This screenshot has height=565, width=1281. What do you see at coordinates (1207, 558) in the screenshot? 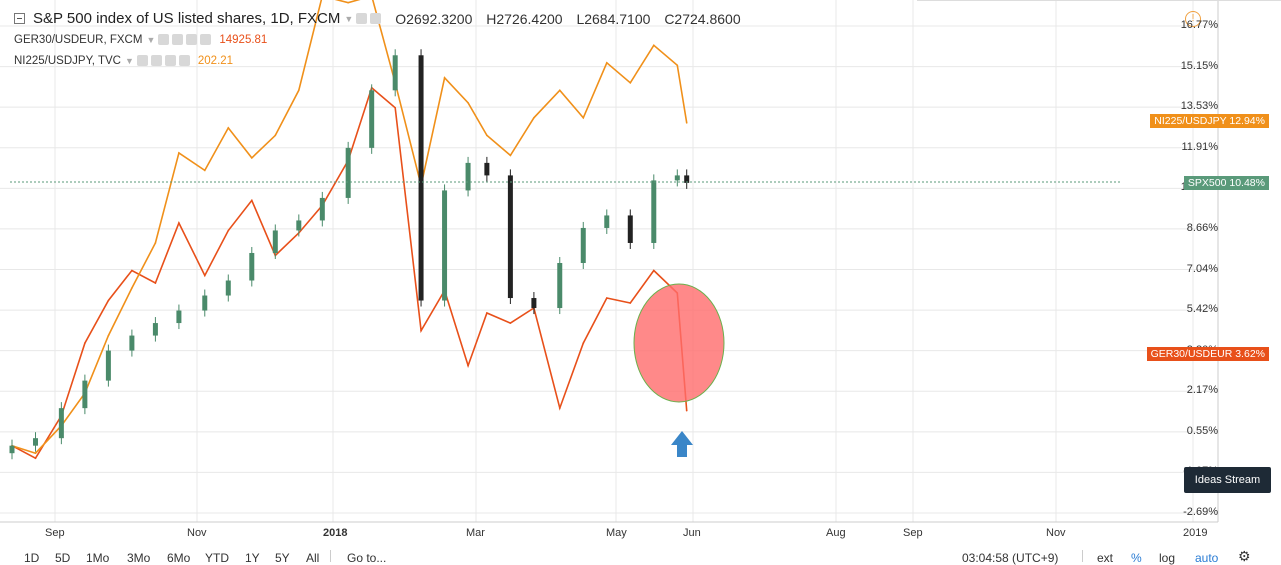
I see `auto-toggle: auto` at bounding box center [1207, 558].